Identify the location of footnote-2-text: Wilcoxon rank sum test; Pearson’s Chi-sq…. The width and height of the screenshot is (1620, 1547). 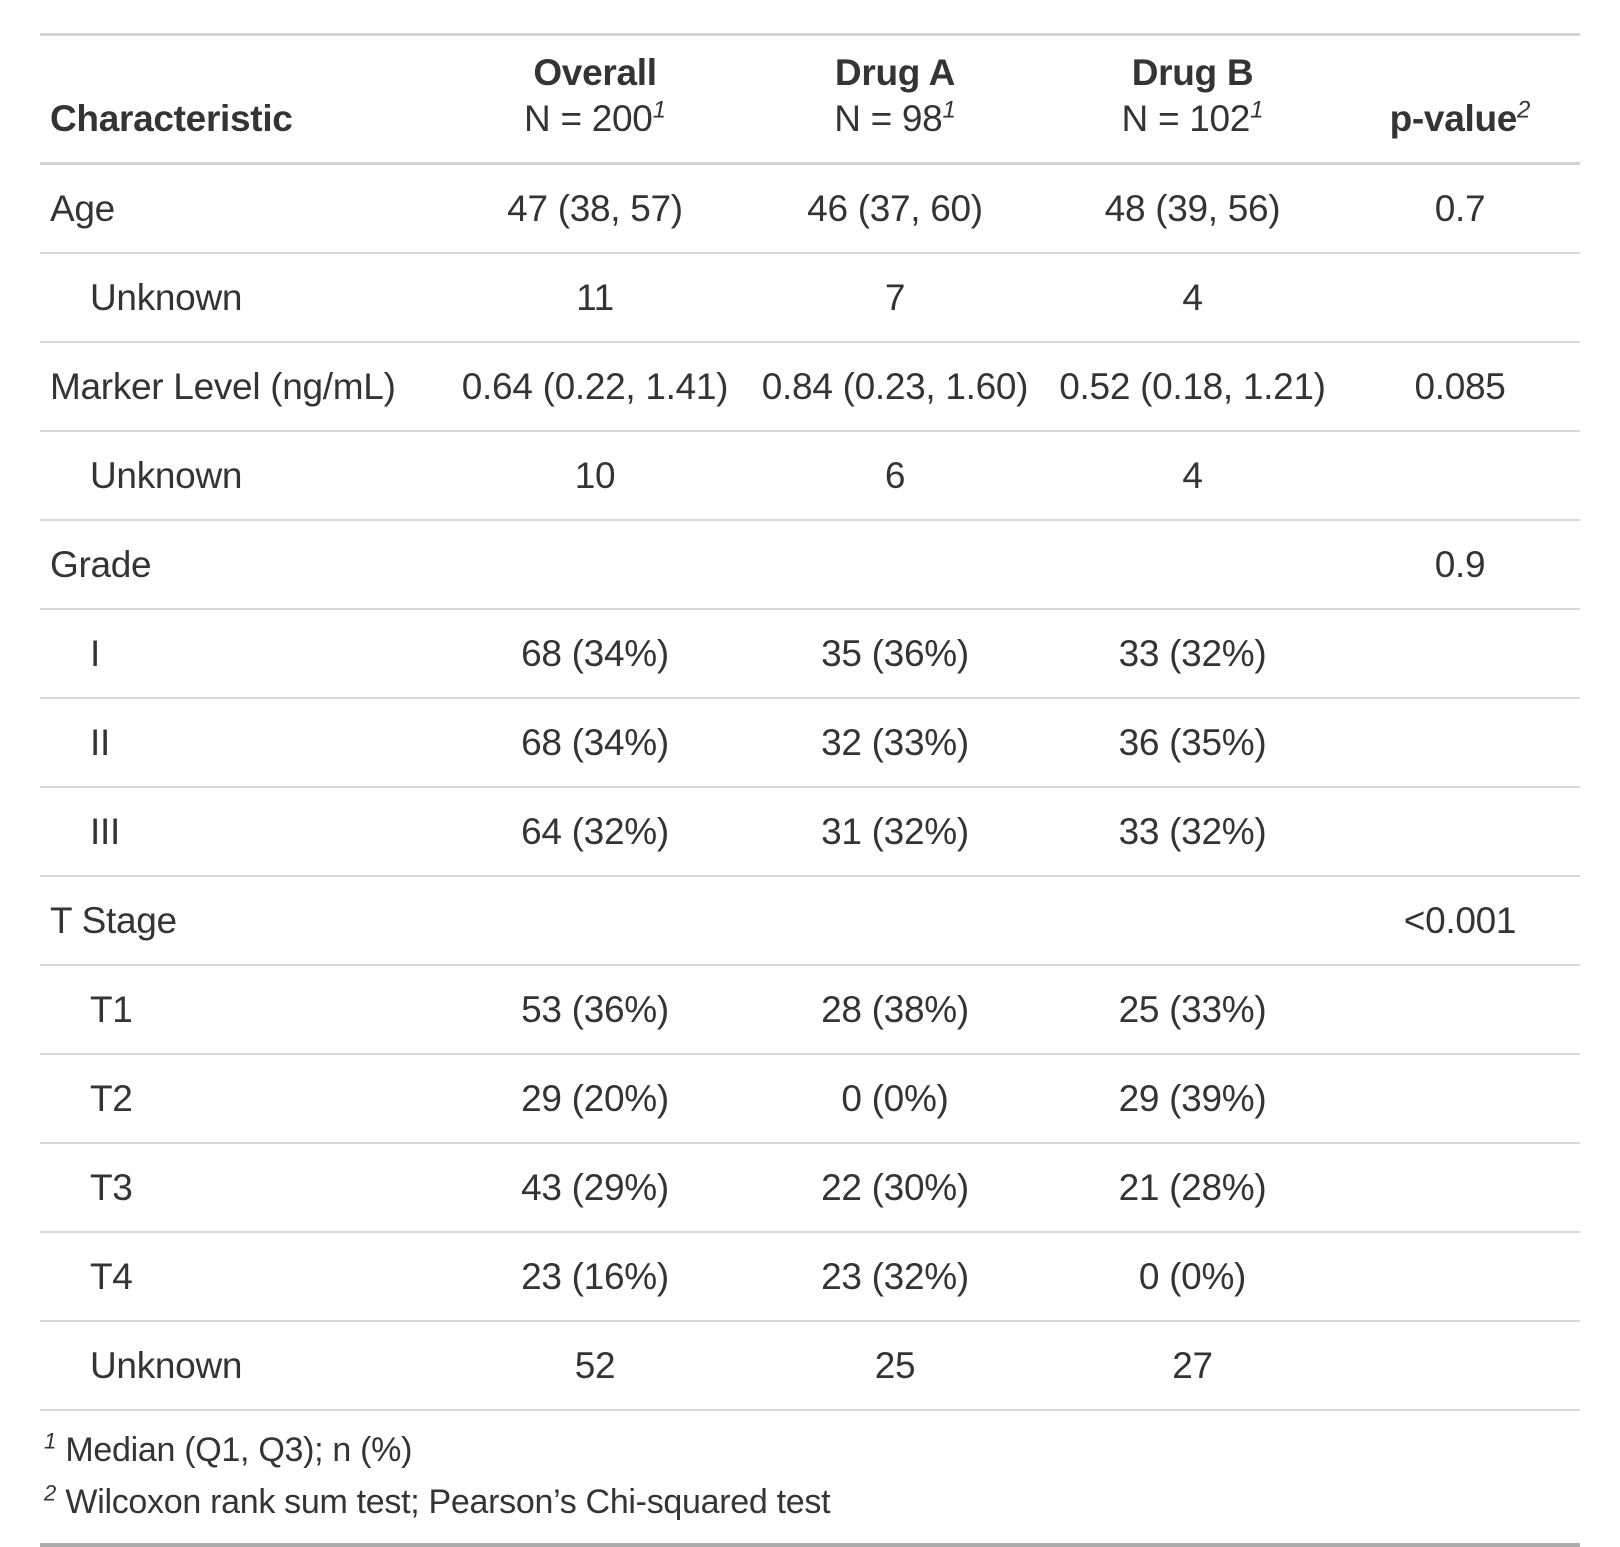
(448, 1502).